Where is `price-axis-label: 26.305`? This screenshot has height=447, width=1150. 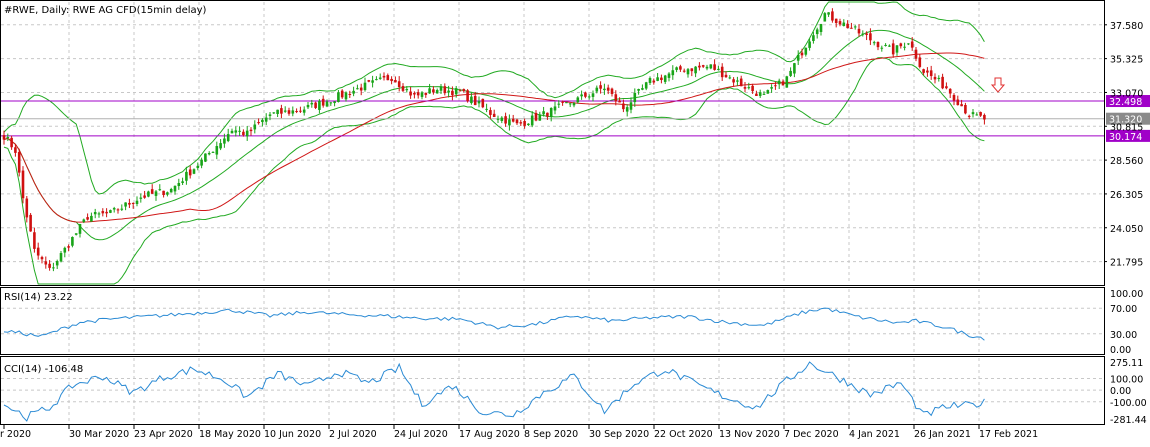
price-axis-label: 26.305 is located at coordinates (1126, 195).